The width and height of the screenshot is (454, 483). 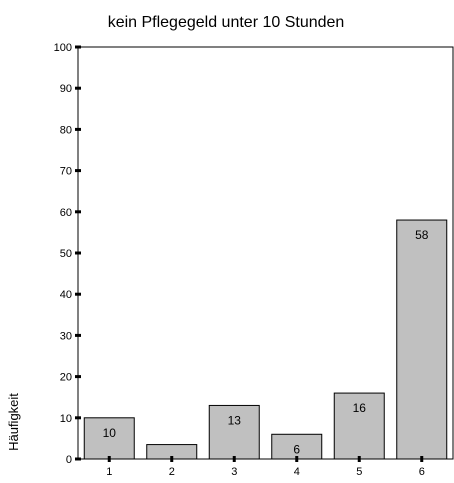 What do you see at coordinates (69, 460) in the screenshot?
I see `y-tick-label: 0` at bounding box center [69, 460].